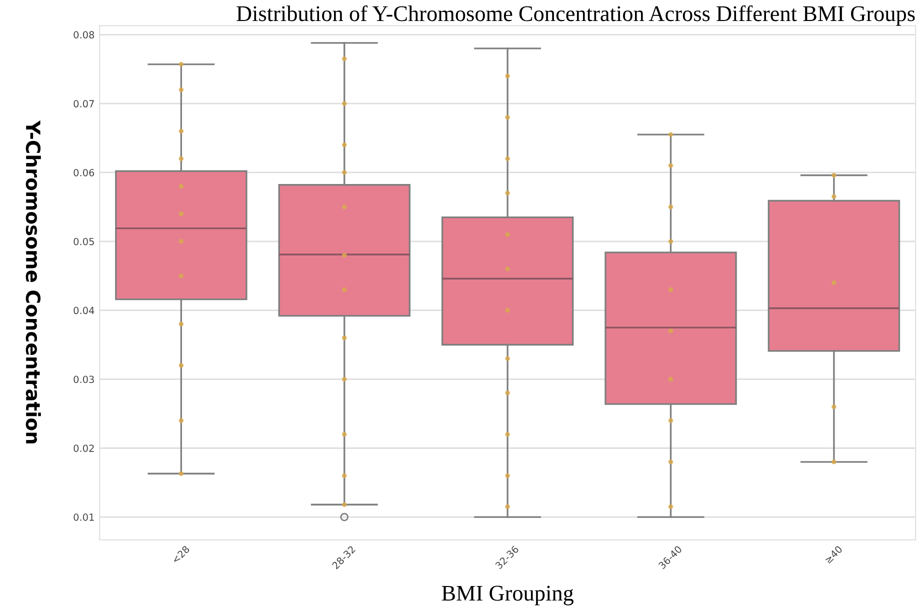 This screenshot has width=922, height=612. What do you see at coordinates (84, 448) in the screenshot?
I see `y-tick-label: 0.02` at bounding box center [84, 448].